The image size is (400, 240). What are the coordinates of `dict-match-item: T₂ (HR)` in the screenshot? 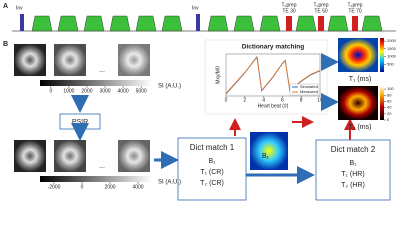 It's located at (353, 185).